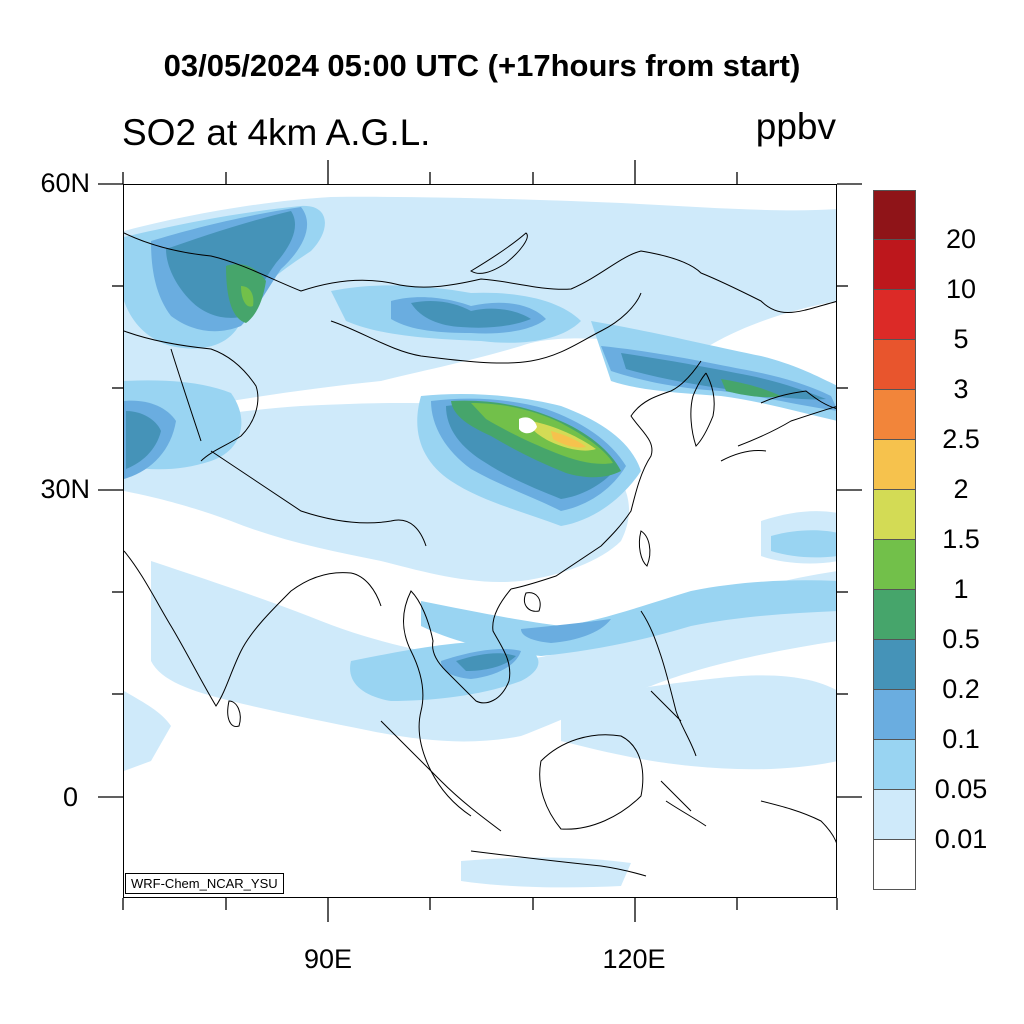 The image size is (1024, 1024). I want to click on colorbar-label: 0.05, so click(961, 789).